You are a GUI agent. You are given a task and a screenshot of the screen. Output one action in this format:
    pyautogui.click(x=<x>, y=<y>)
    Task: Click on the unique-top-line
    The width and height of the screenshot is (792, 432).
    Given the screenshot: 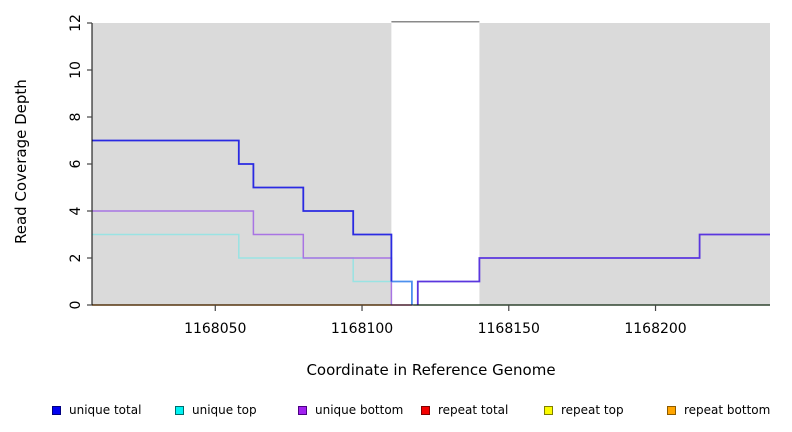 What is the action you would take?
    pyautogui.click(x=242, y=258)
    